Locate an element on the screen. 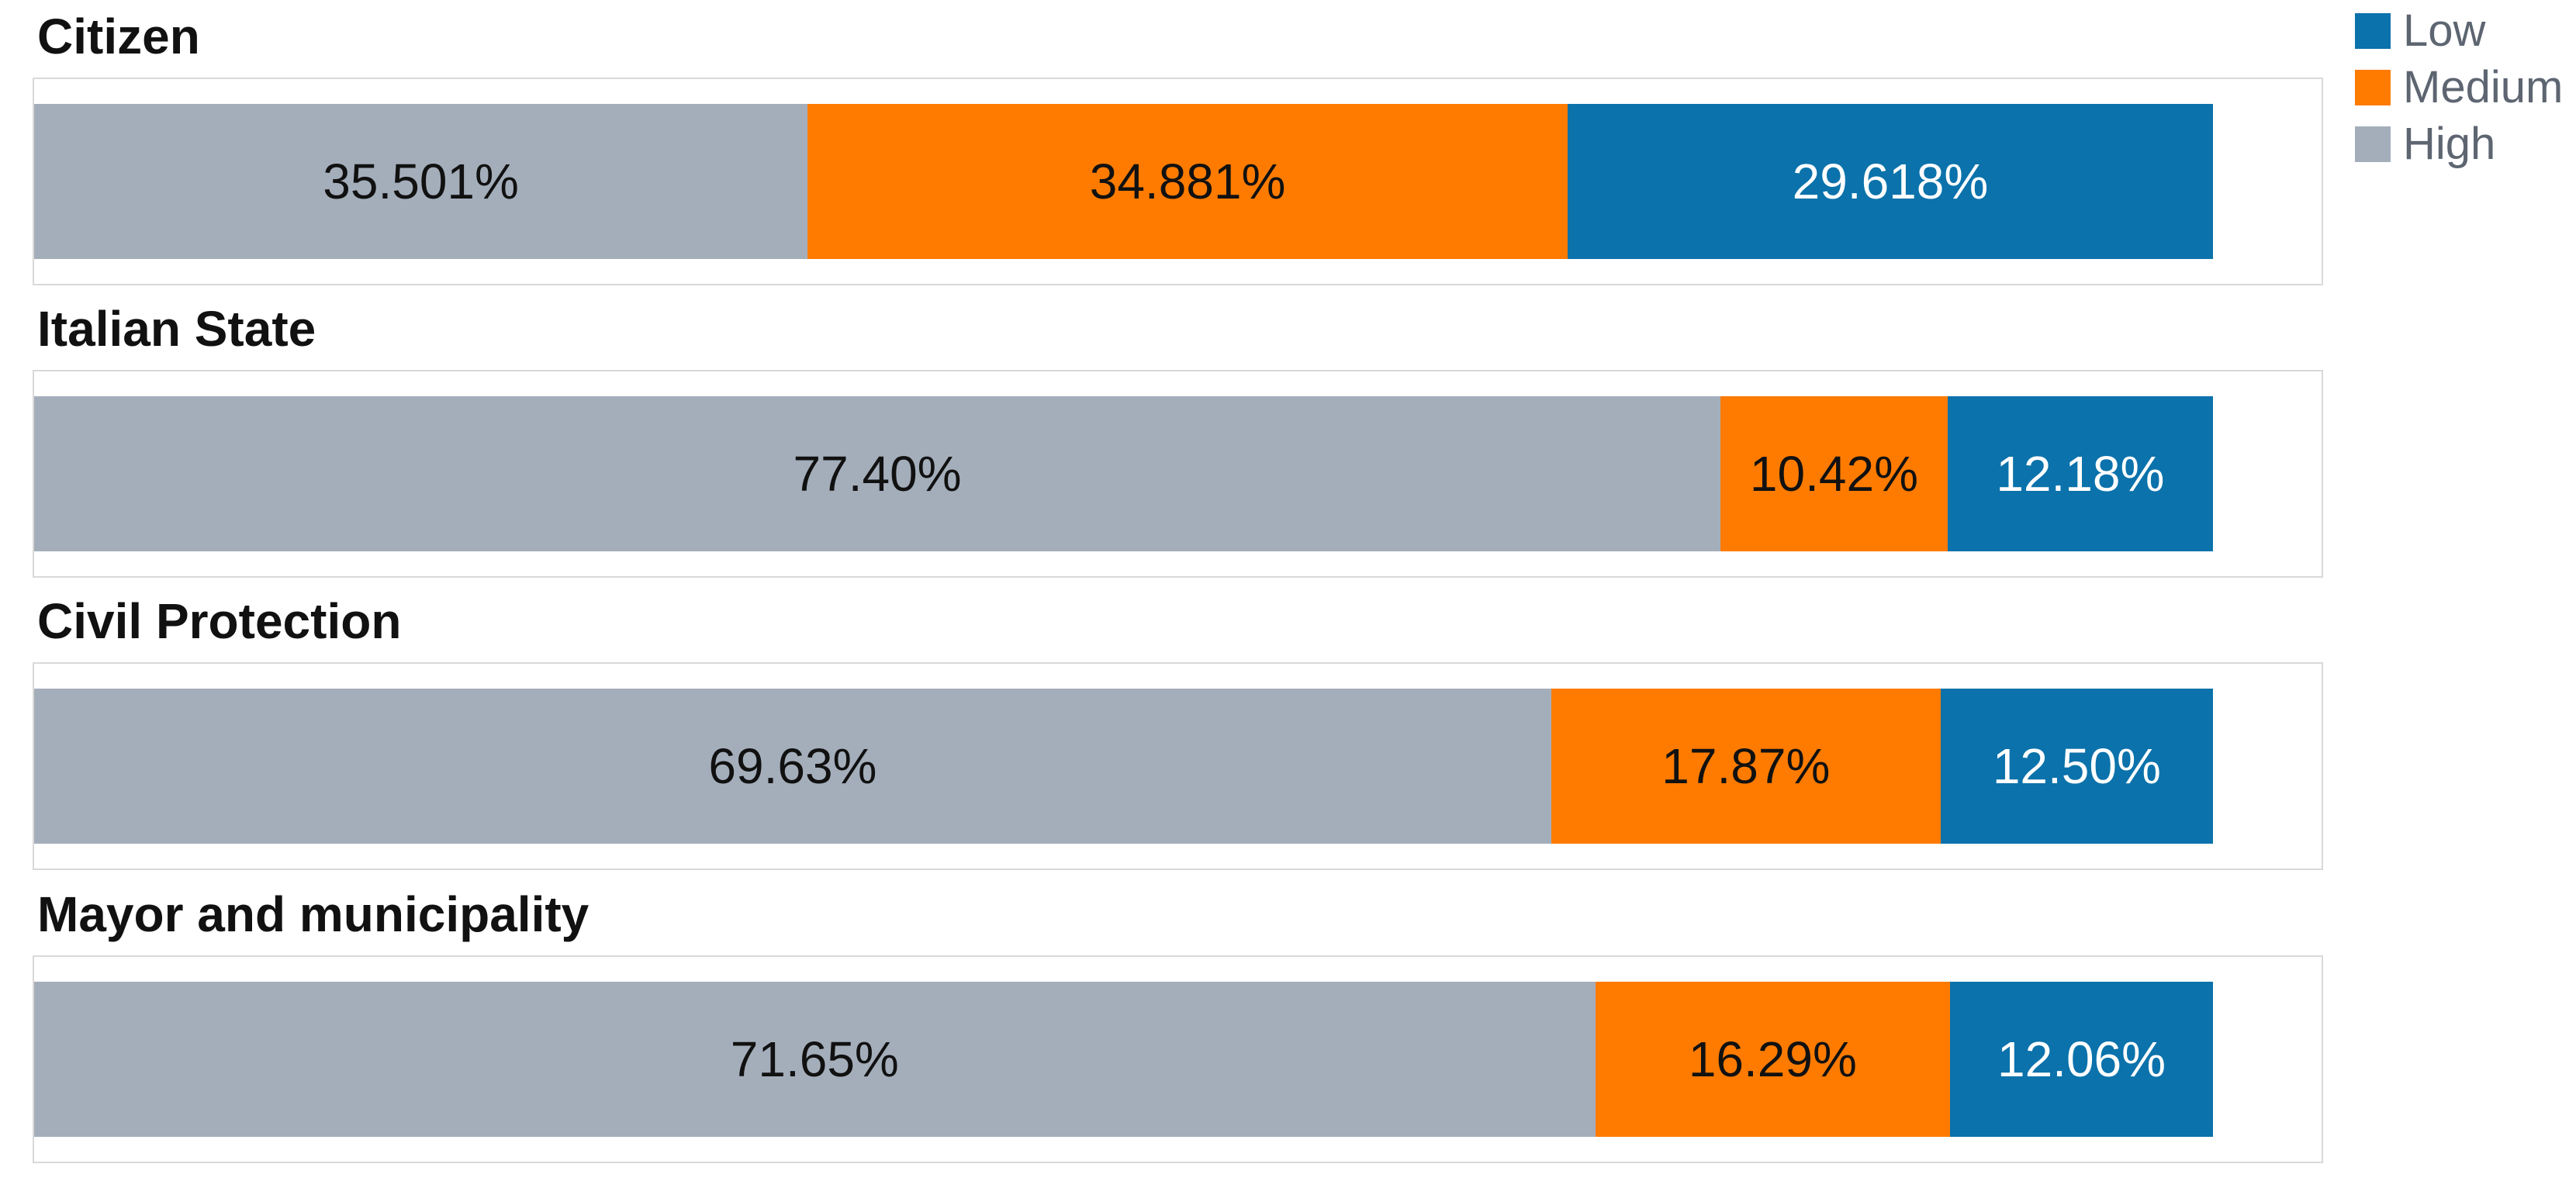 The height and width of the screenshot is (1188, 2576). legend-swatch-medium-icon is located at coordinates (2373, 87).